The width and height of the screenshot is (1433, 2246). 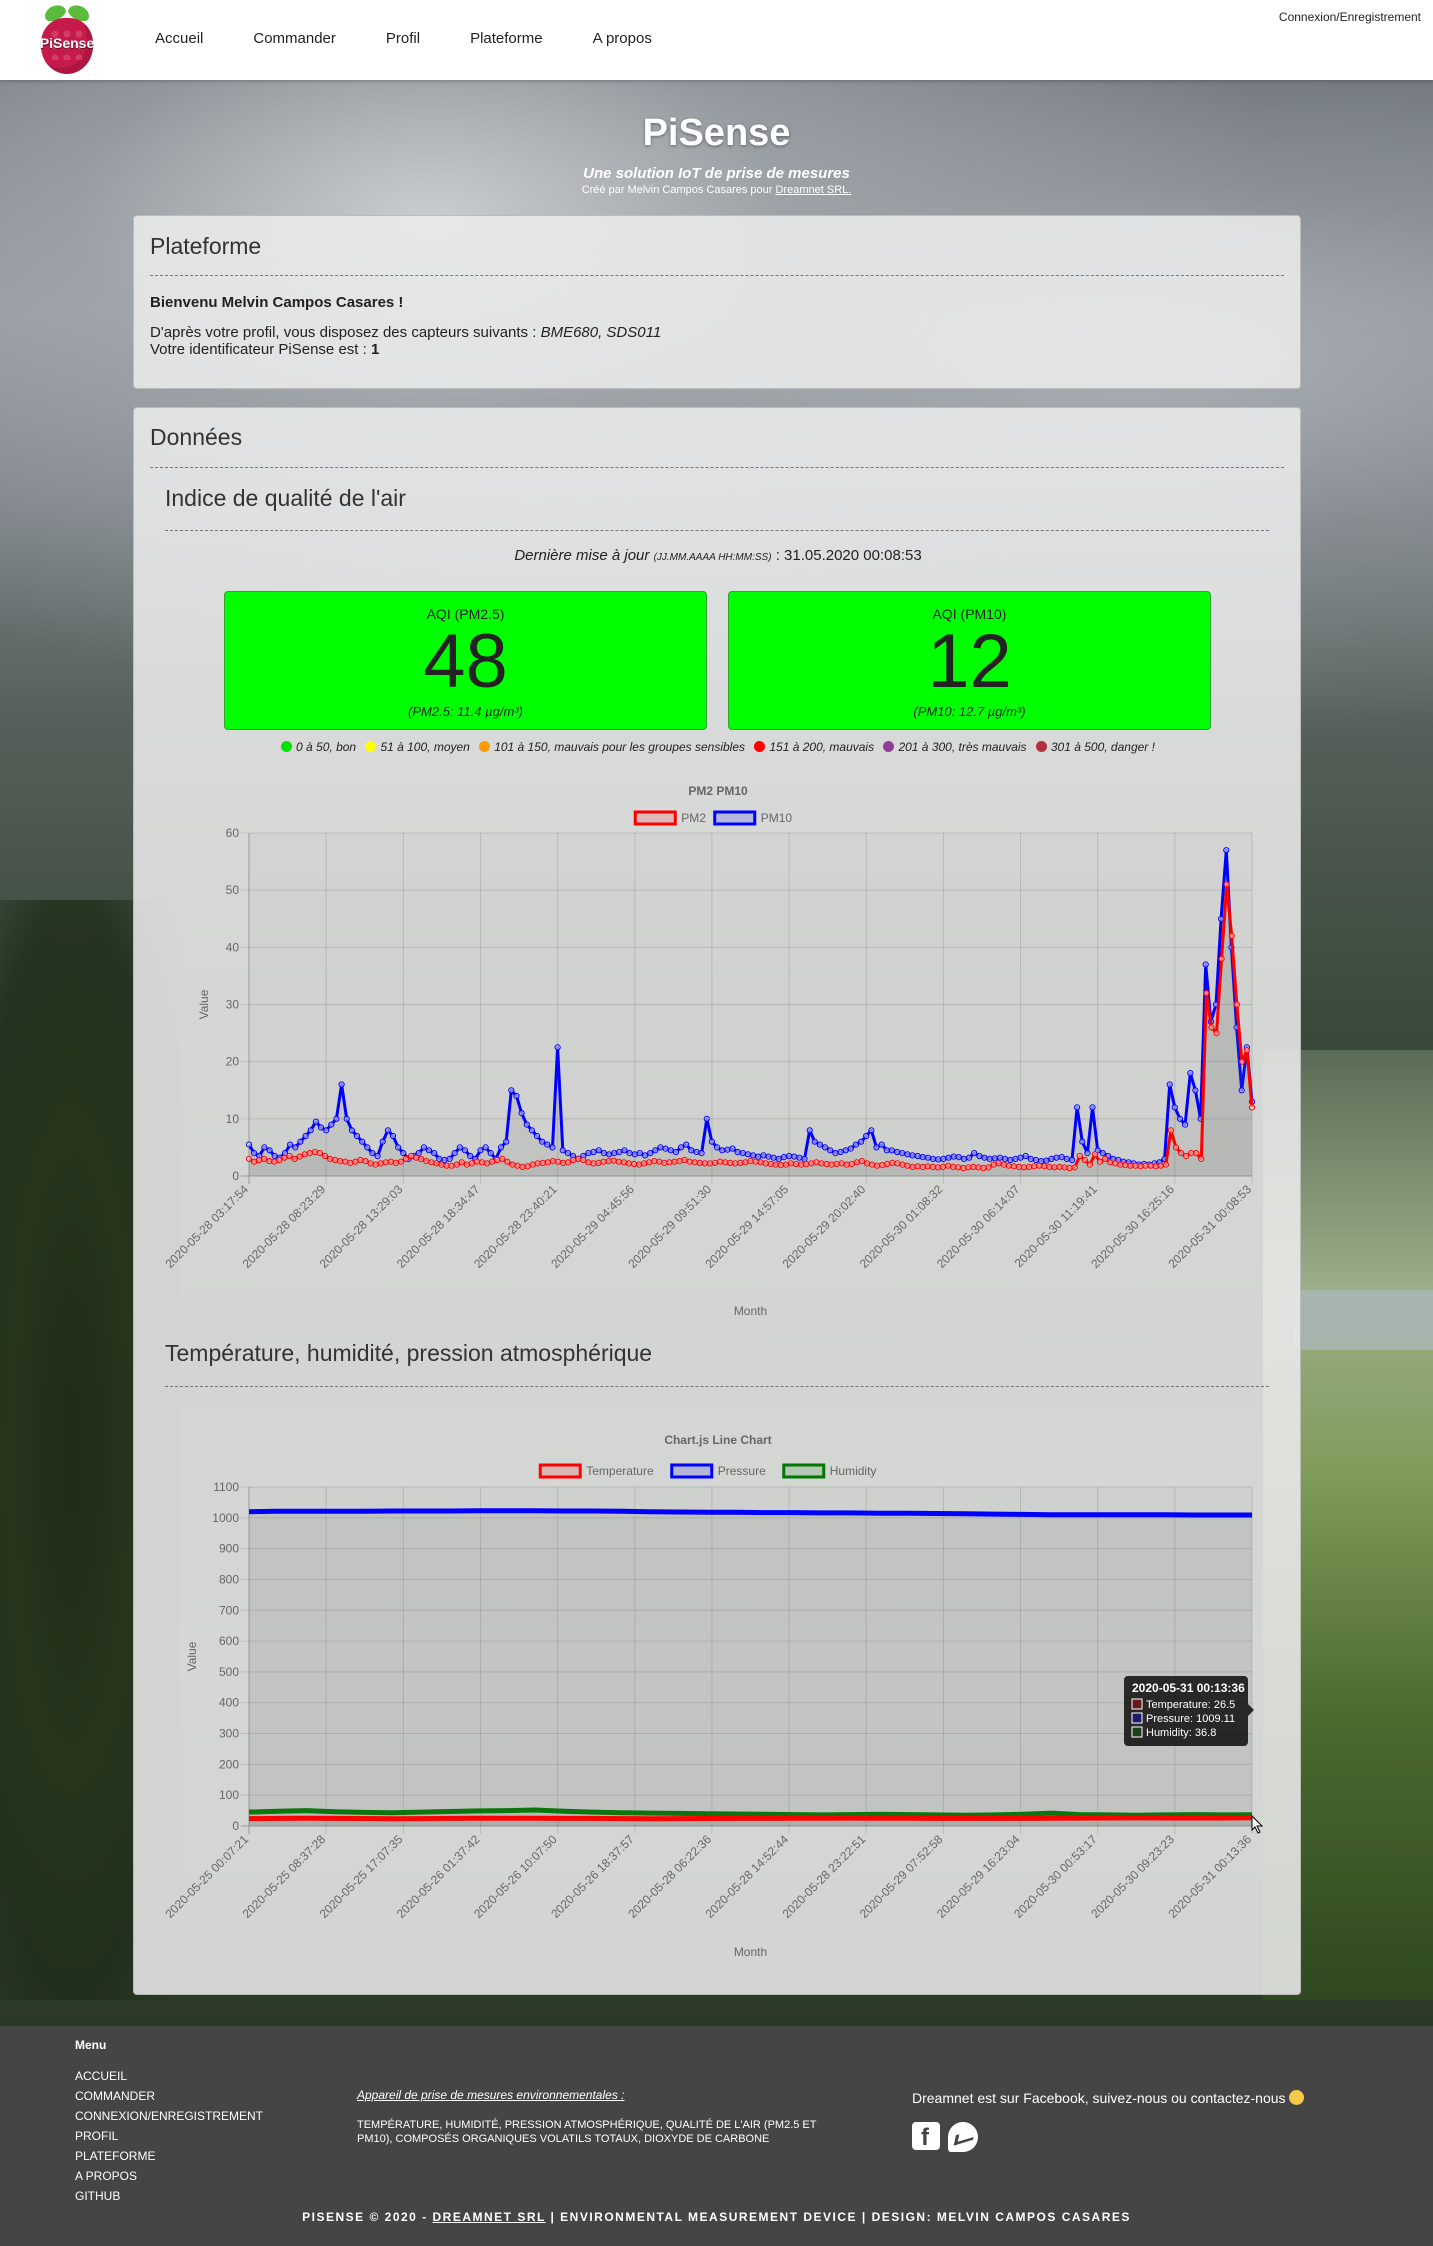 What do you see at coordinates (962, 747) in the screenshot?
I see `legend-text: 201 à 300, très mauvais` at bounding box center [962, 747].